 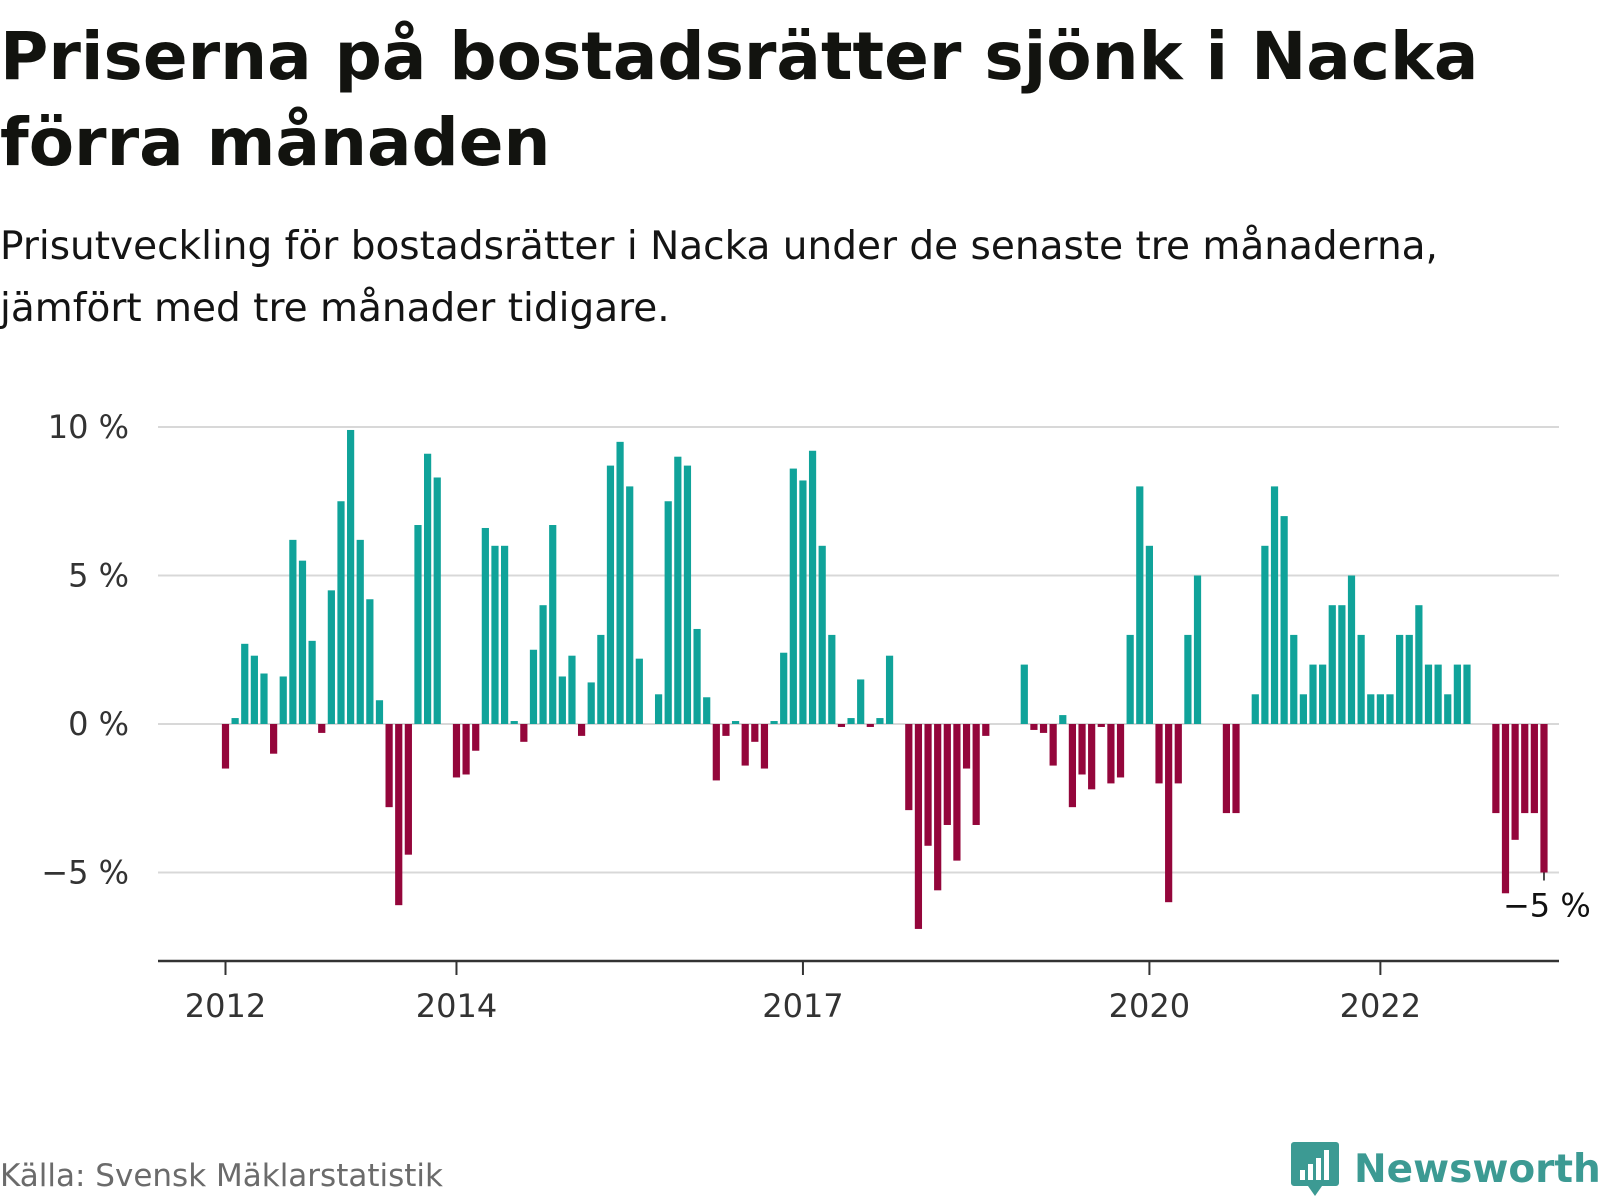 What do you see at coordinates (85, 873) in the screenshot?
I see `y-tick-label: −5 %` at bounding box center [85, 873].